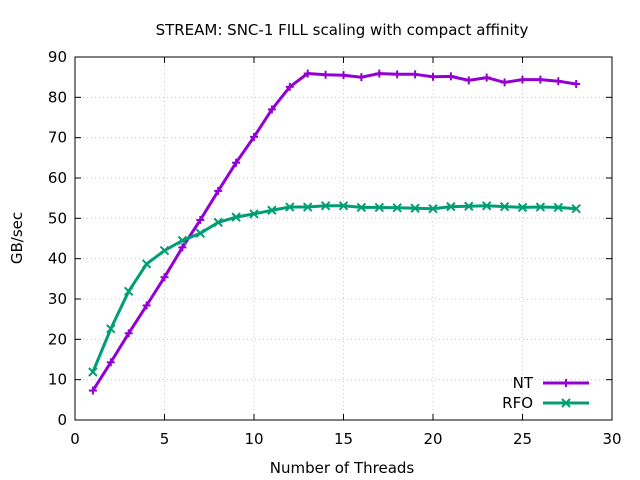 The width and height of the screenshot is (640, 480). I want to click on y-tick-label: 60, so click(57, 178).